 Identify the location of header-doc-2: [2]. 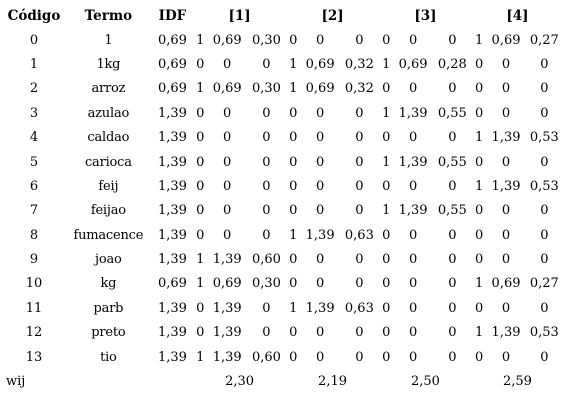
(332, 16).